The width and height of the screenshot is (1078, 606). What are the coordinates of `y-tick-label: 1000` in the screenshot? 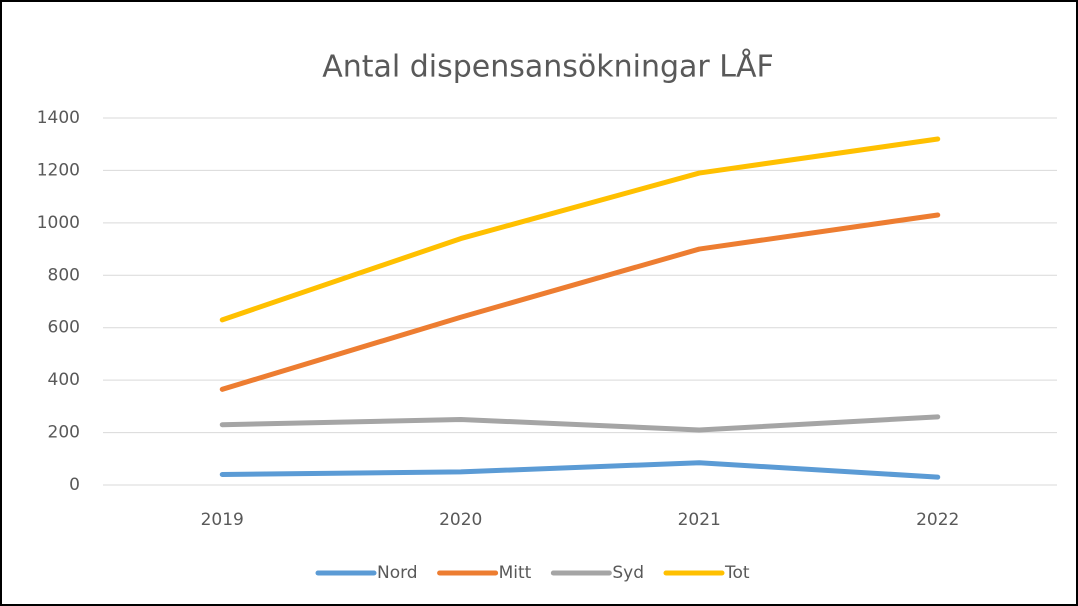 It's located at (58, 223).